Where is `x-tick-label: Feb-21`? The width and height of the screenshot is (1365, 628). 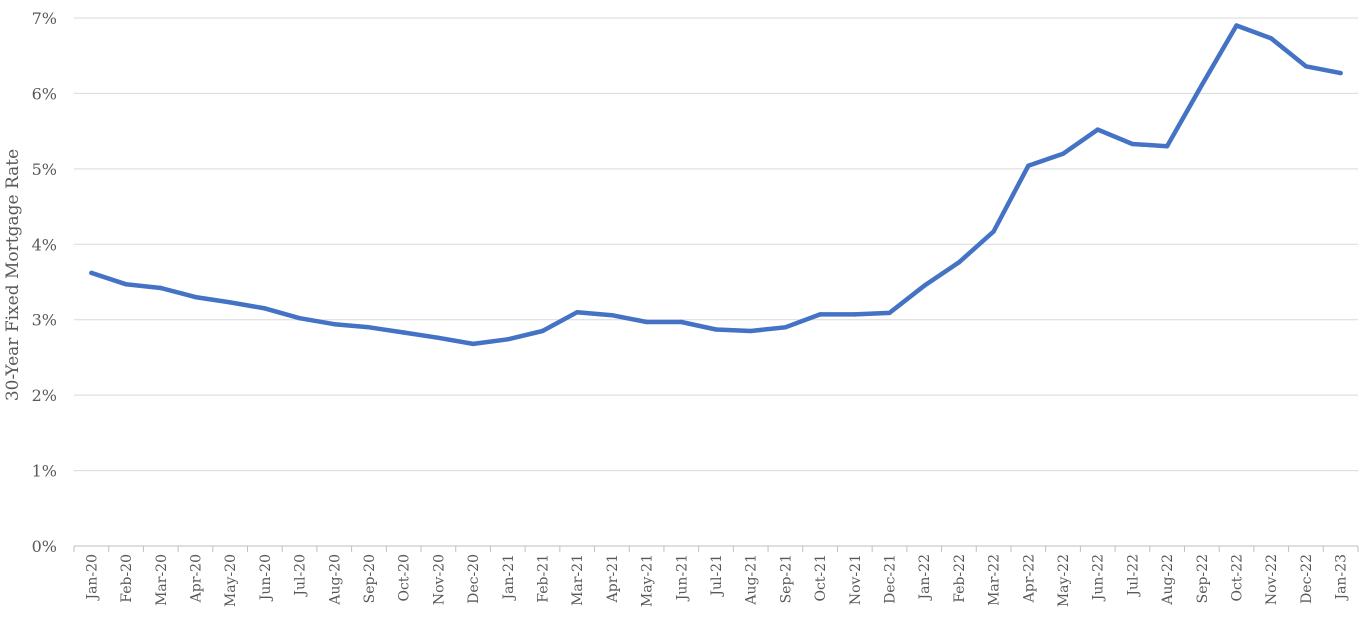
x-tick-label: Feb-21 is located at coordinates (543, 578).